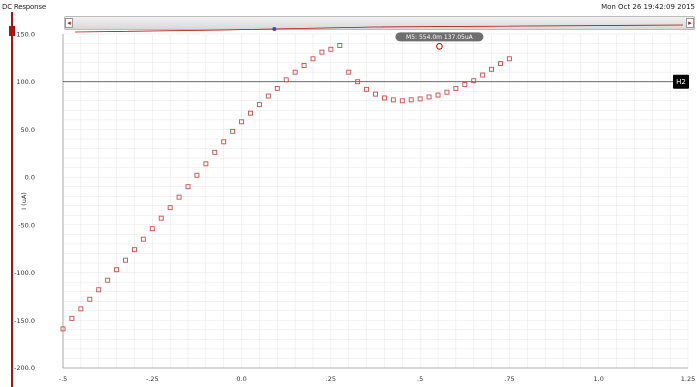 The height and width of the screenshot is (387, 697). I want to click on scroll-left-handle: ◂, so click(69, 23).